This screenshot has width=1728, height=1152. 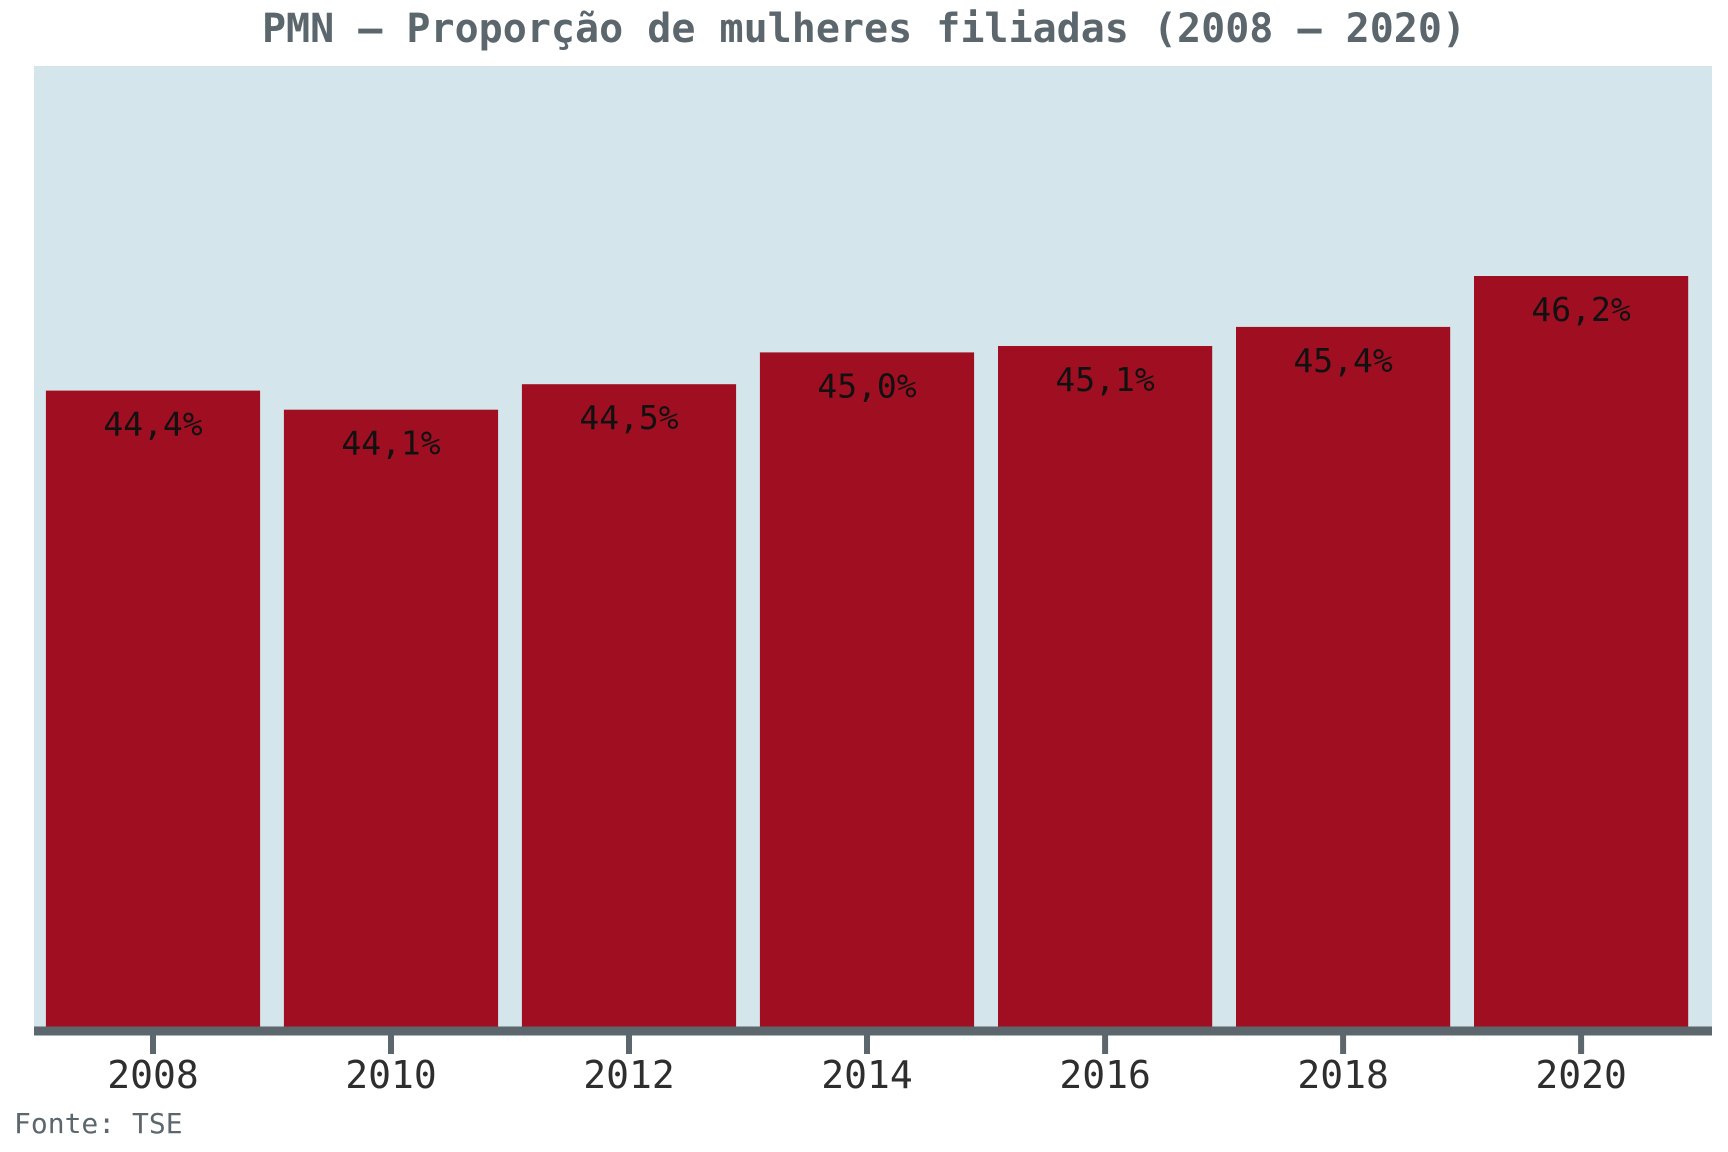 What do you see at coordinates (152, 424) in the screenshot?
I see `value-label-2008: 44,4%` at bounding box center [152, 424].